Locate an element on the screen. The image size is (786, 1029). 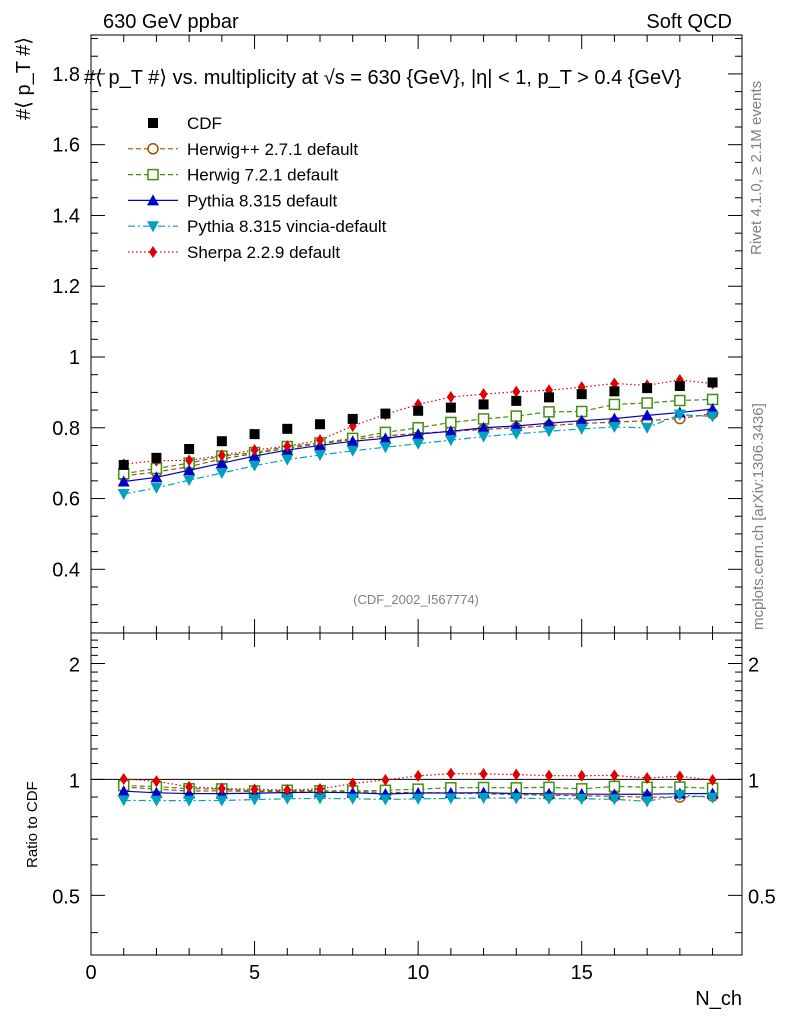
legend-entry: Pythia 8.315 default is located at coordinates (262, 200).